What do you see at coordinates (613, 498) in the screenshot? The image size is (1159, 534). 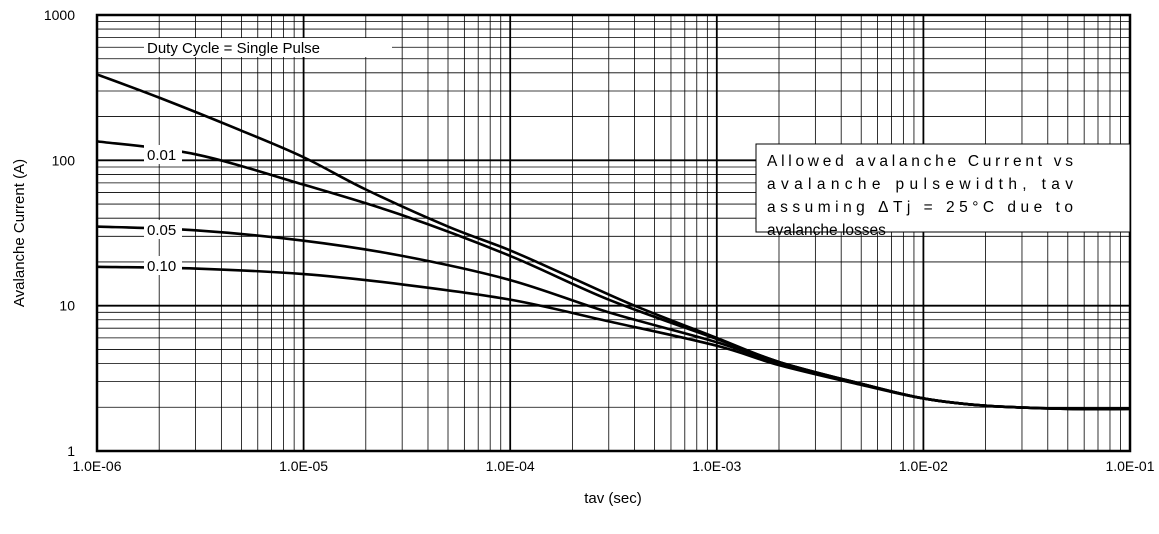 I see `x-axis-title: tav (sec)` at bounding box center [613, 498].